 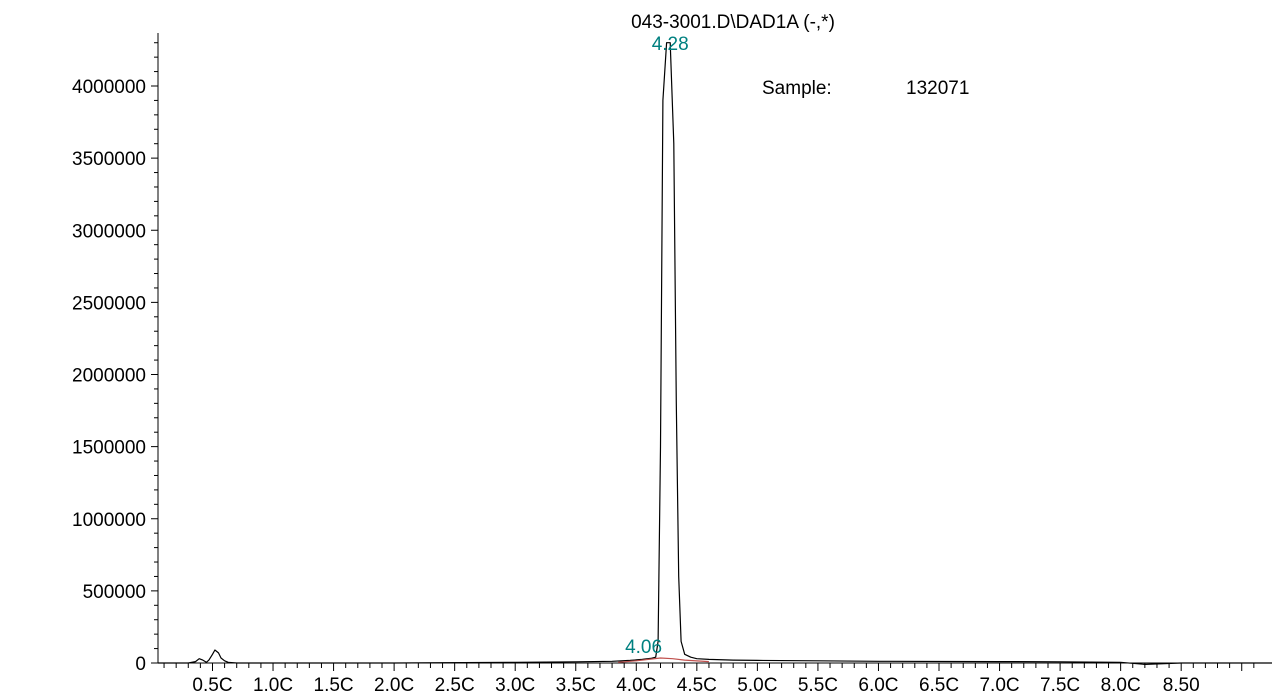 What do you see at coordinates (697, 684) in the screenshot?
I see `x-tick-label: 4.5C` at bounding box center [697, 684].